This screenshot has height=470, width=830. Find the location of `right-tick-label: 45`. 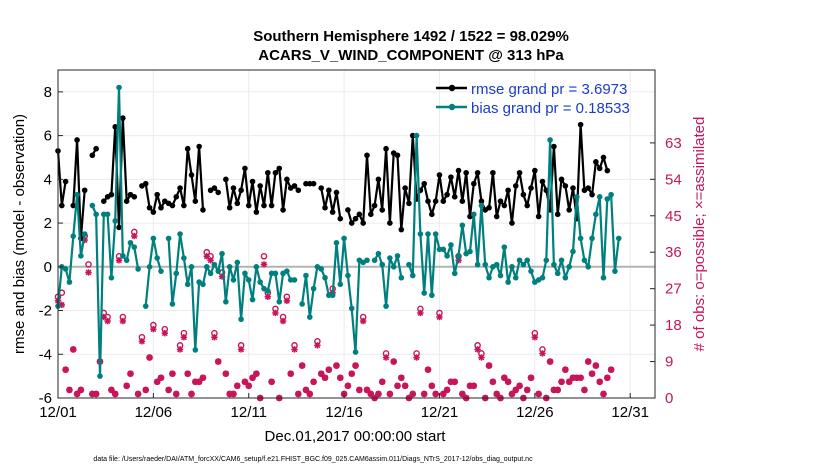

right-tick-label: 45 is located at coordinates (673, 216).